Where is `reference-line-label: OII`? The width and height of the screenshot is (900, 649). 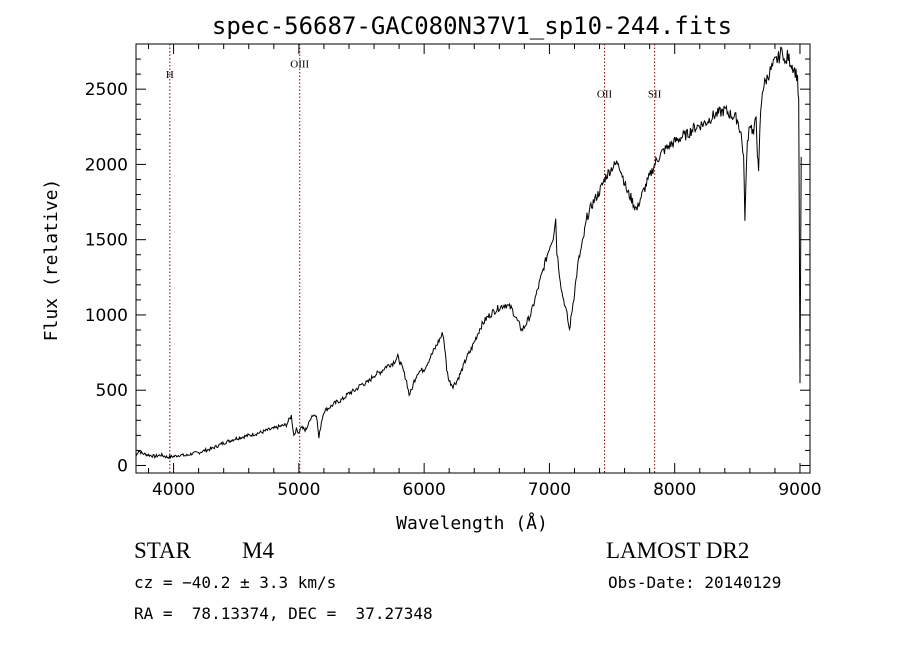
reference-line-label: OII is located at coordinates (605, 95).